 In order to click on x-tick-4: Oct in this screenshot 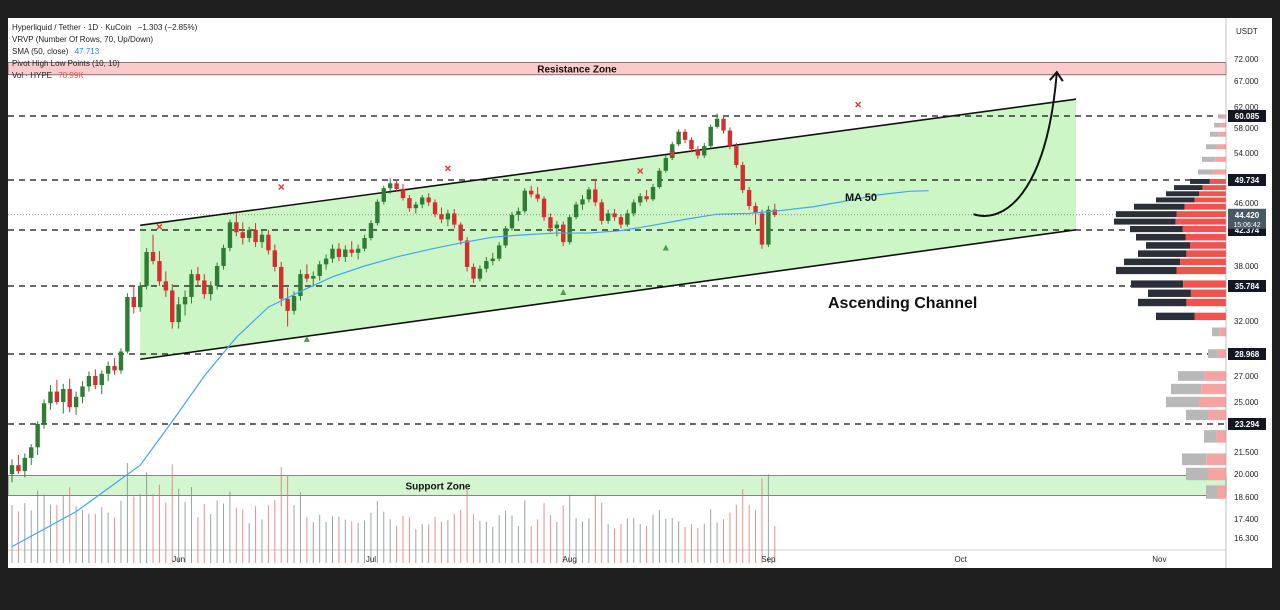, I will do `click(960, 559)`.